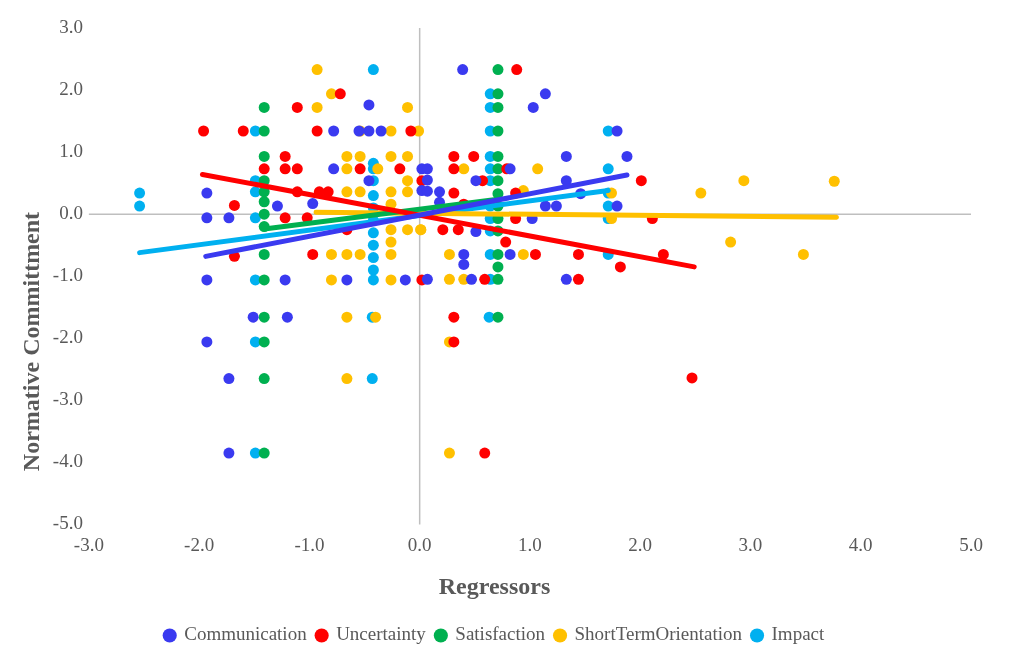 The width and height of the screenshot is (1009, 668). Describe the element at coordinates (67, 337) in the screenshot. I see `y-tick-label: -2.0` at that location.